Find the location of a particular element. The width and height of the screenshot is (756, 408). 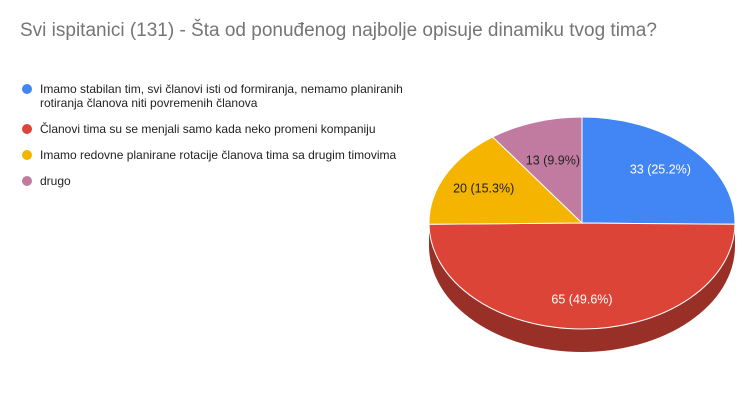

legend-swatch-yellow is located at coordinates (27, 155).